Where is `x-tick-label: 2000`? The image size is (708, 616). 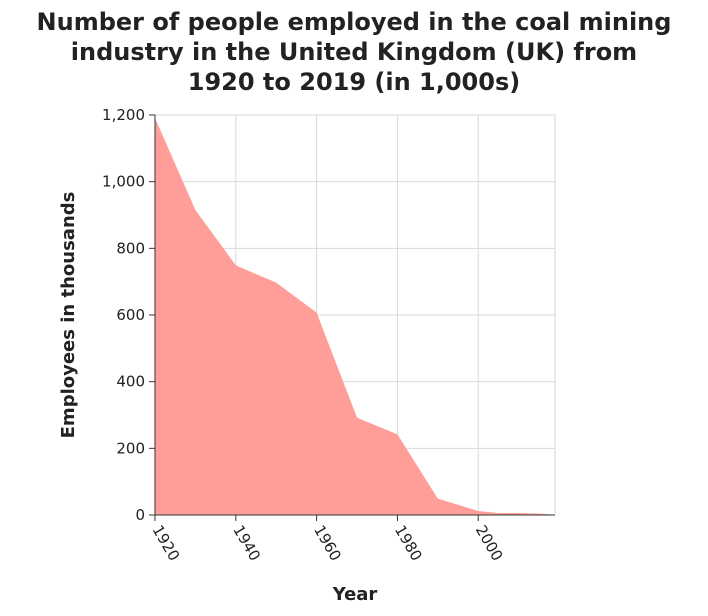
x-tick-label: 2000 is located at coordinates (489, 543).